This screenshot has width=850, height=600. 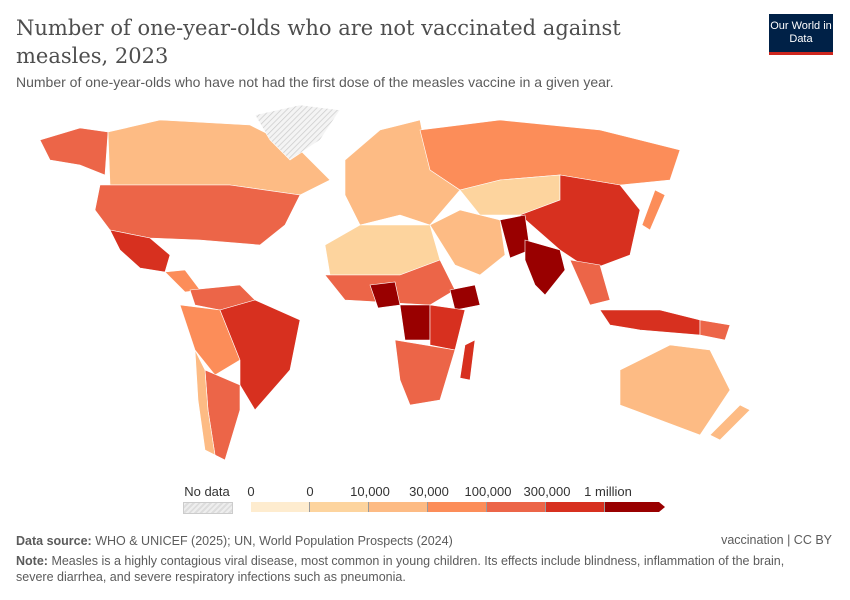 I want to click on region-central-america, so click(x=182, y=281).